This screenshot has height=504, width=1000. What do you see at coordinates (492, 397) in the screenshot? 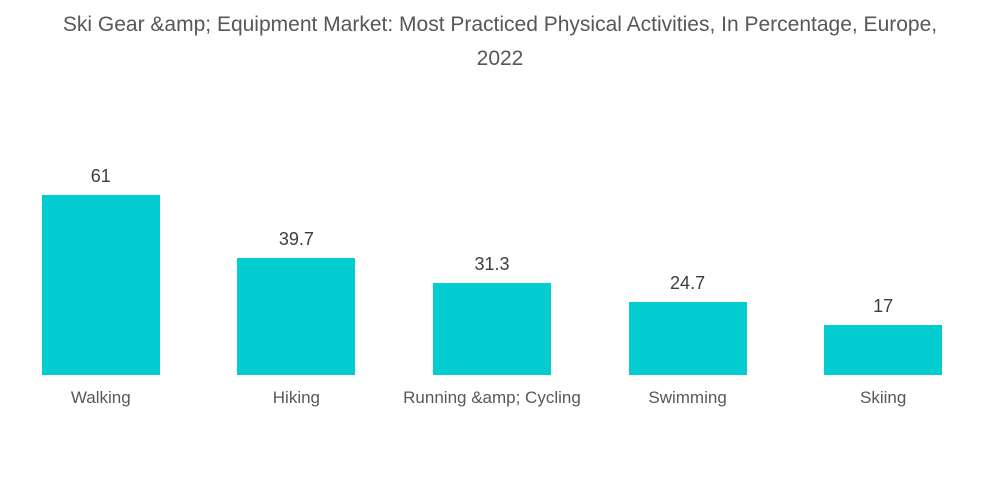
I see `category-label: Running &amp; Cycling` at bounding box center [492, 397].